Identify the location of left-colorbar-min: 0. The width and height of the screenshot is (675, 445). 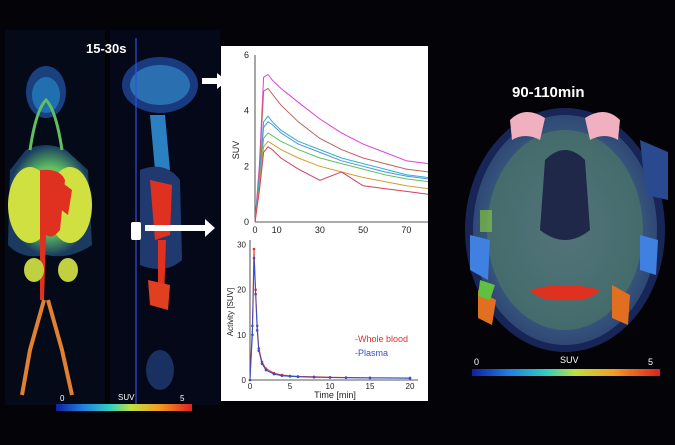
(62, 398).